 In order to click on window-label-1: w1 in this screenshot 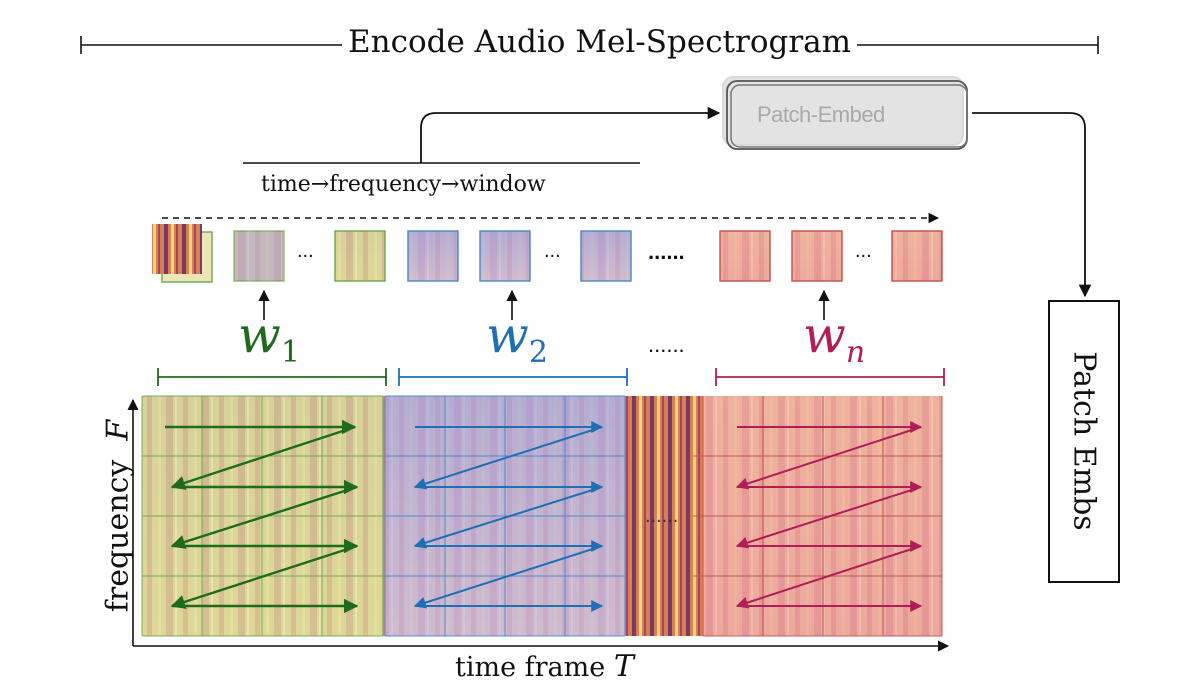, I will do `click(269, 338)`.